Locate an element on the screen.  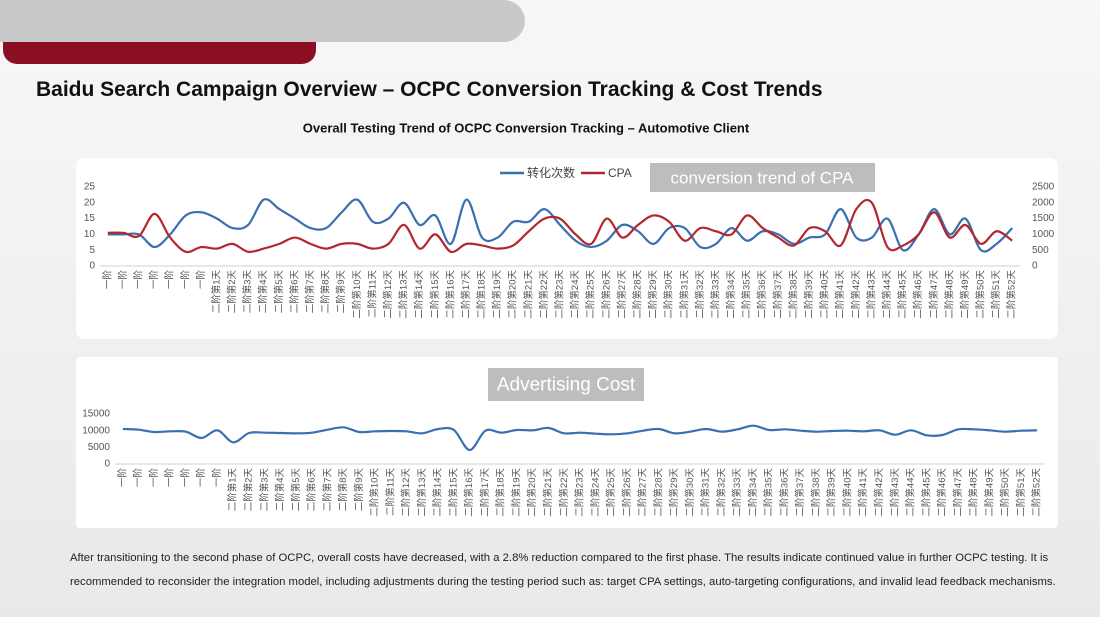
x-tick-label: 二阶第6天 is located at coordinates (294, 292).